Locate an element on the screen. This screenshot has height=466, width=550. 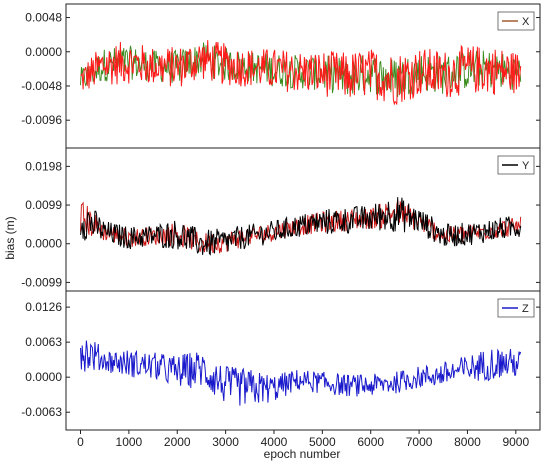
x-tick-label: 6000 is located at coordinates (370, 442).